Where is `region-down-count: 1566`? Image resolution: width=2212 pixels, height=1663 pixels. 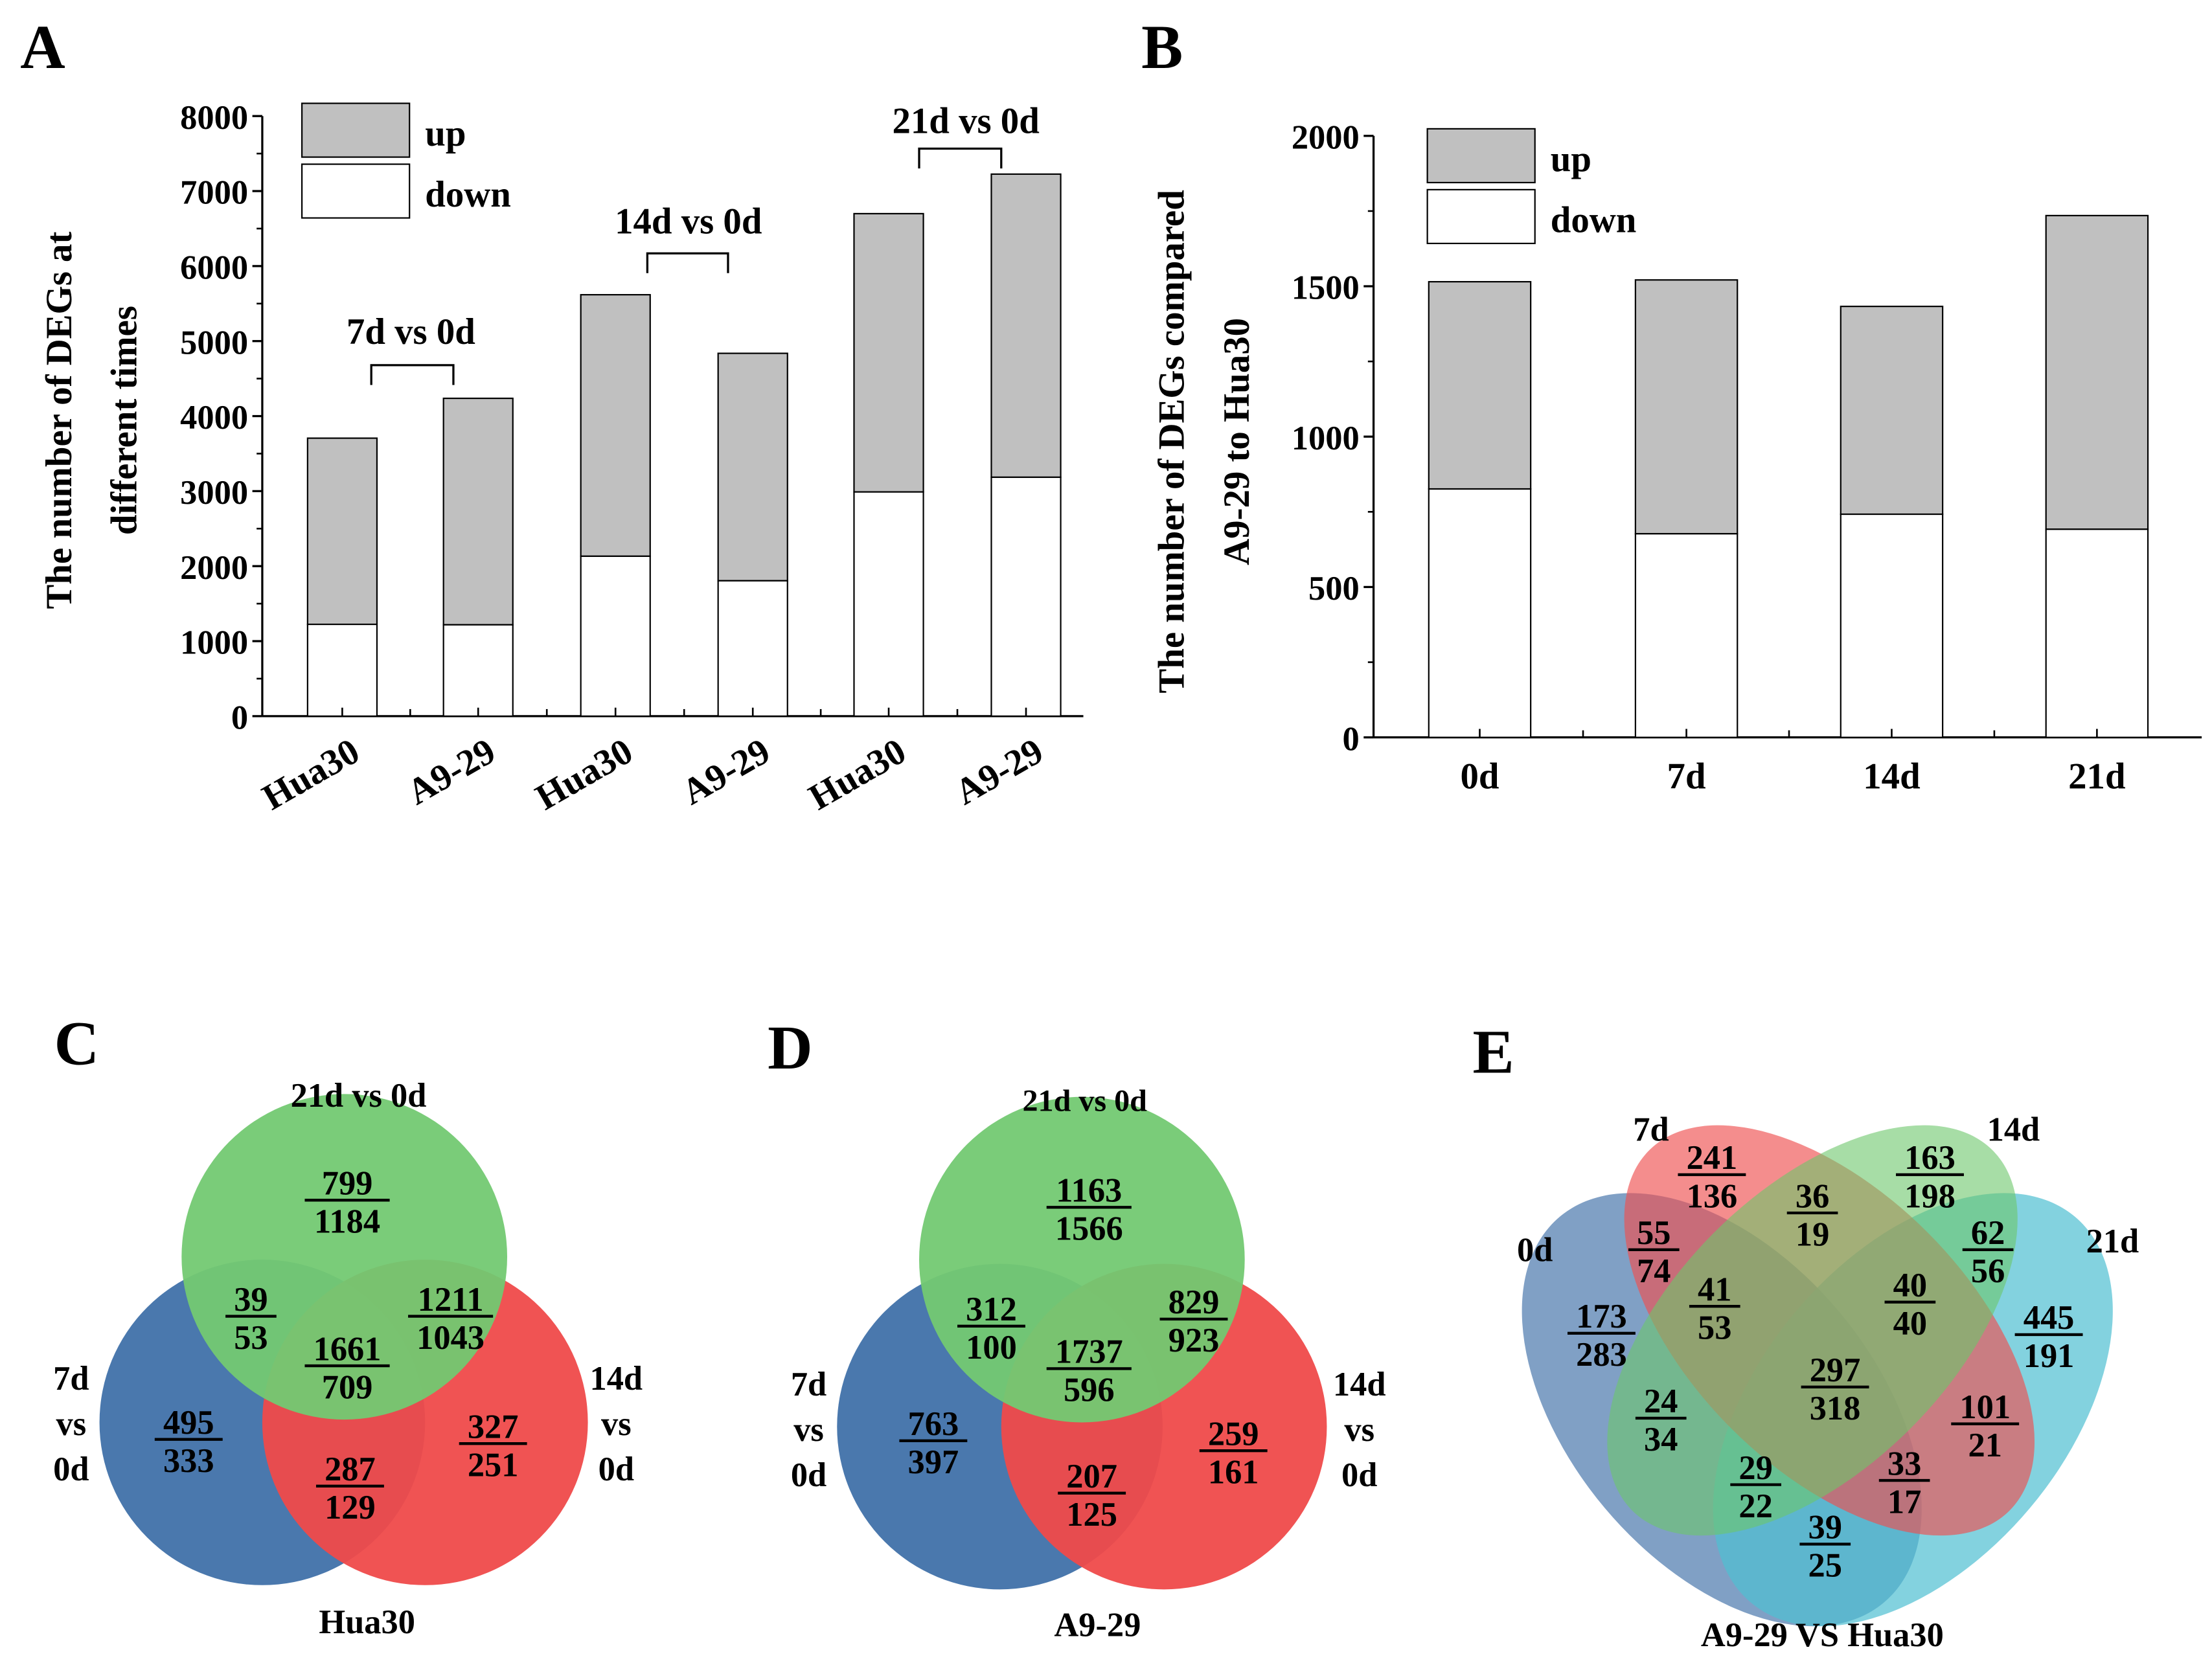
region-down-count: 1566 is located at coordinates (1089, 1229).